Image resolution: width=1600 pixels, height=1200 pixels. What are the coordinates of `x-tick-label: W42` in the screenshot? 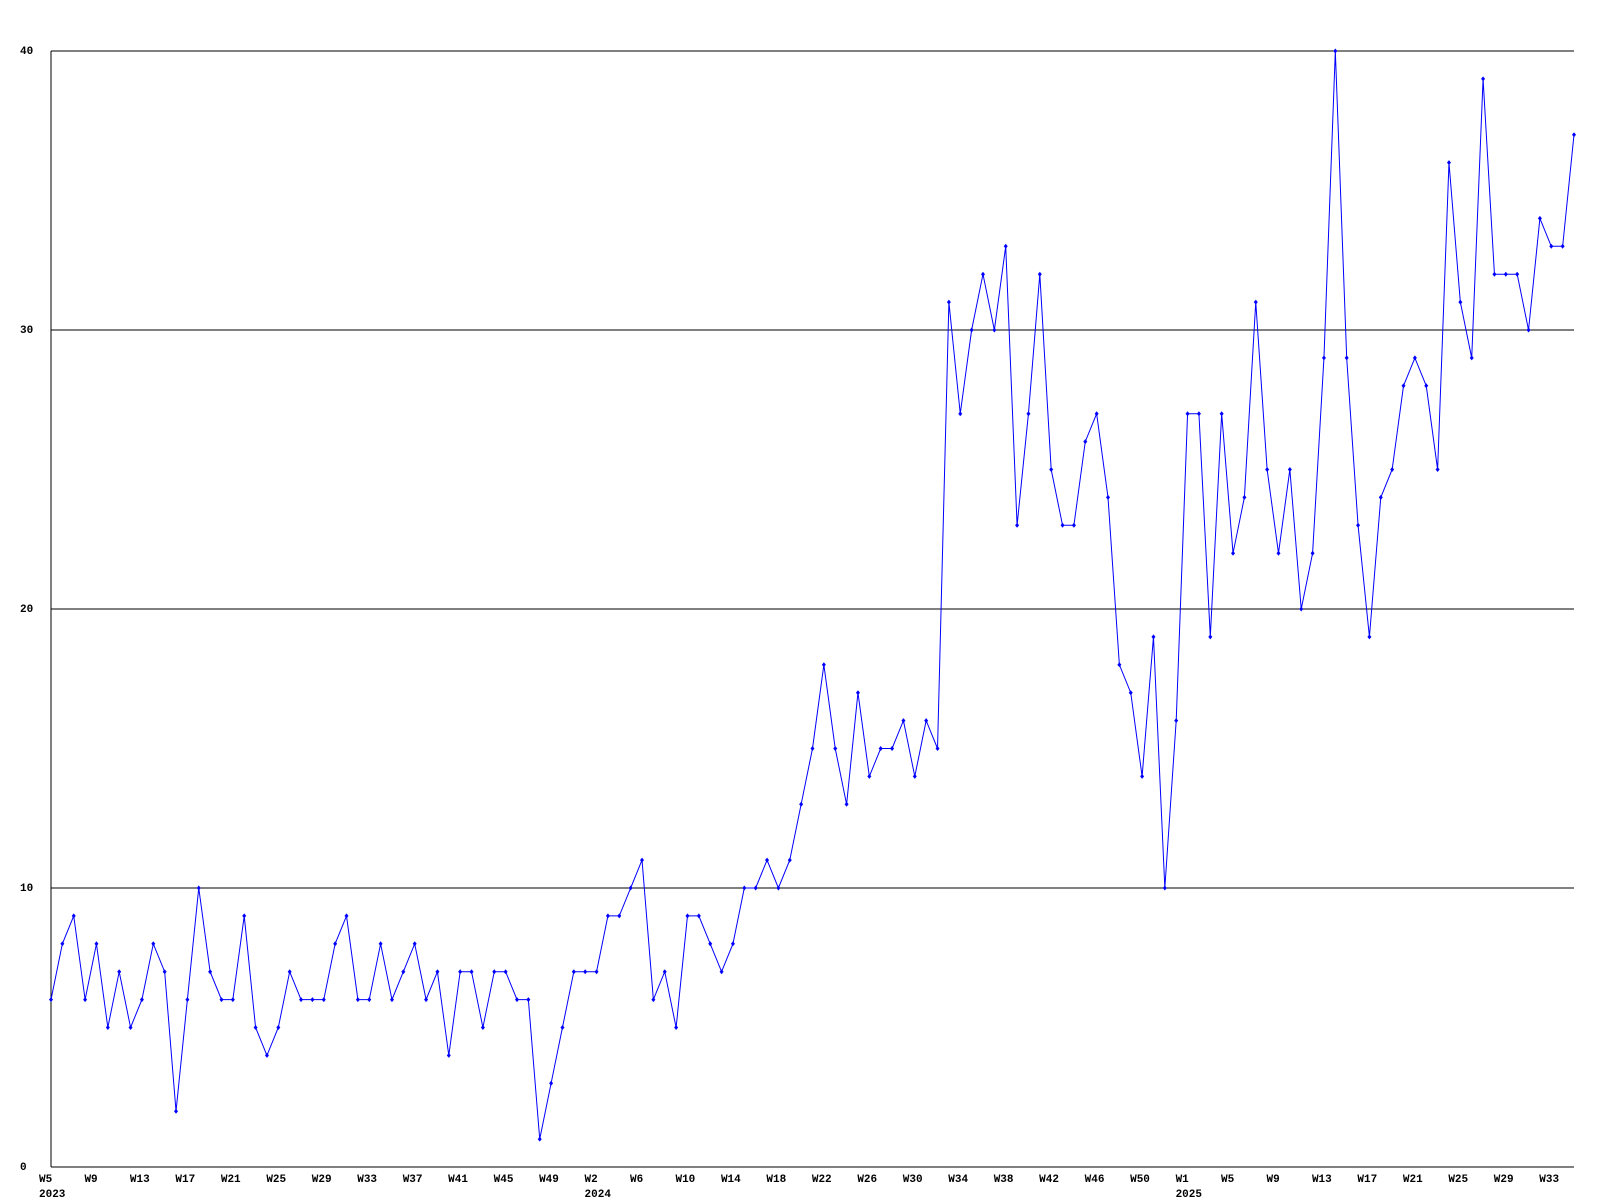 It's located at (1049, 1180).